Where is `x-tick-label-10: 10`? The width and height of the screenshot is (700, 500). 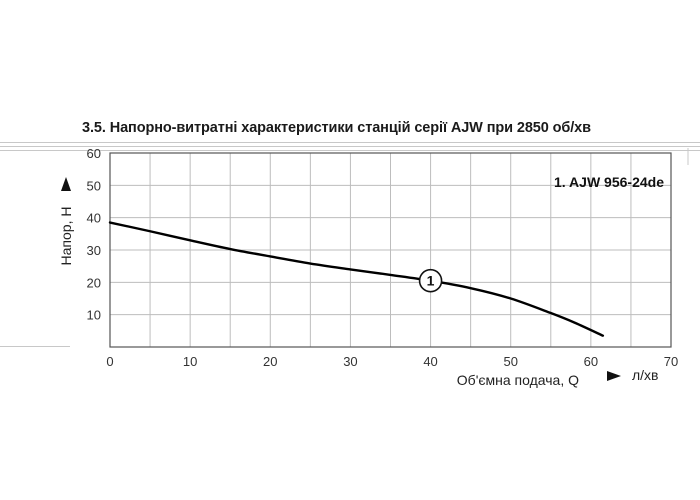
x-tick-label-10: 10 is located at coordinates (190, 361).